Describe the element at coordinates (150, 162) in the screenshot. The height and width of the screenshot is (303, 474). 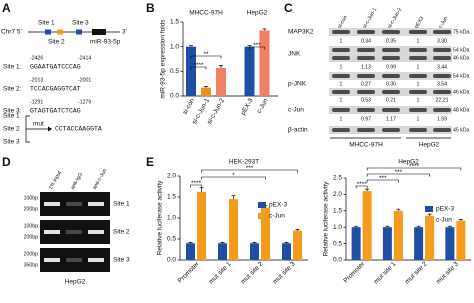
I see `panel-label: E` at that location.